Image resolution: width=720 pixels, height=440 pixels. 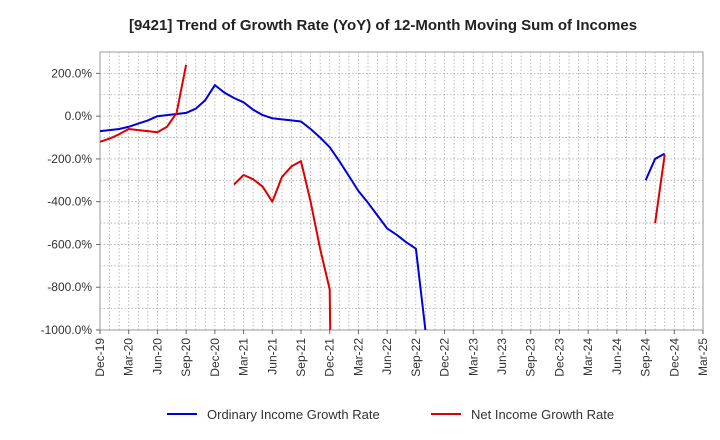 What do you see at coordinates (79, 116) in the screenshot?
I see `y-tick-label: 0.0%` at bounding box center [79, 116].